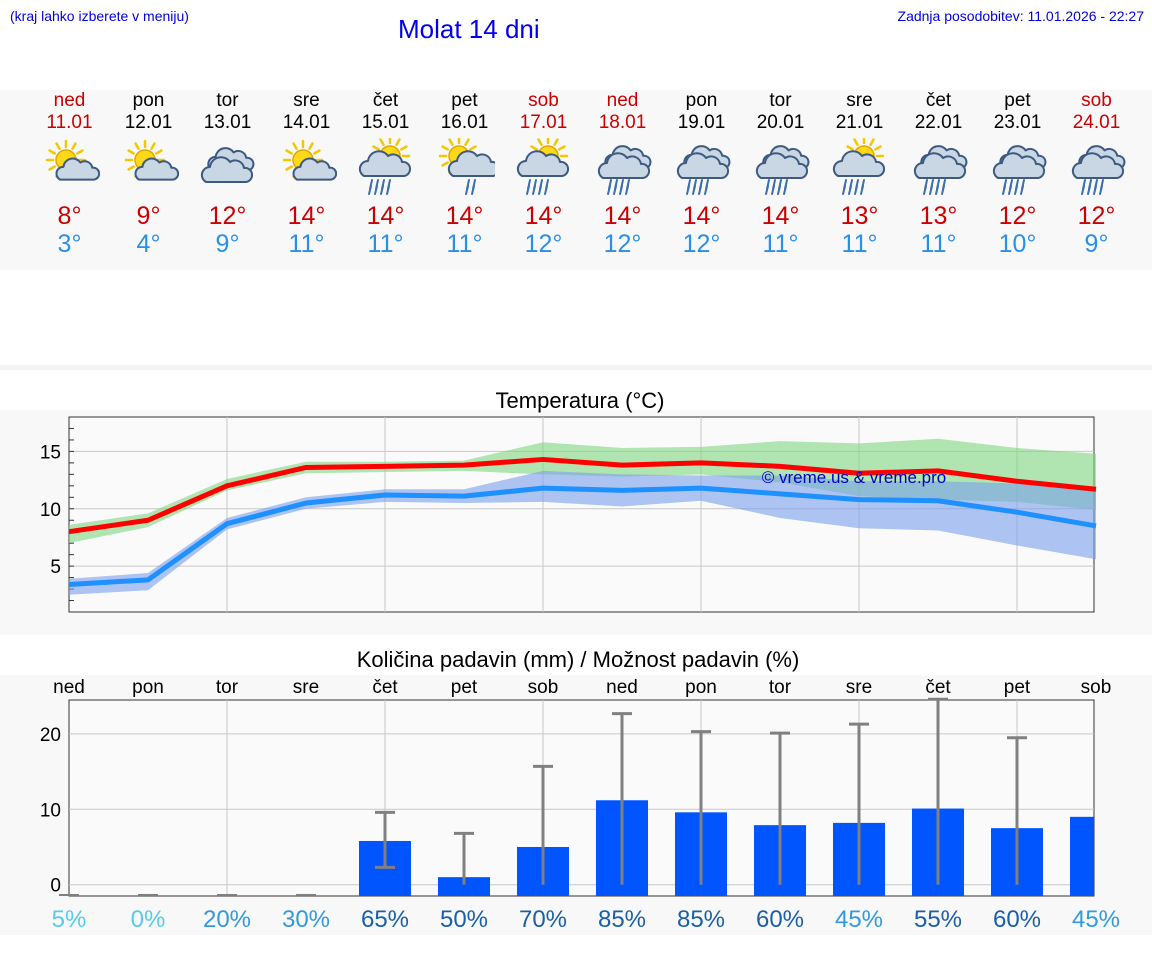  I want to click on cloudy-icon, so click(227, 165).